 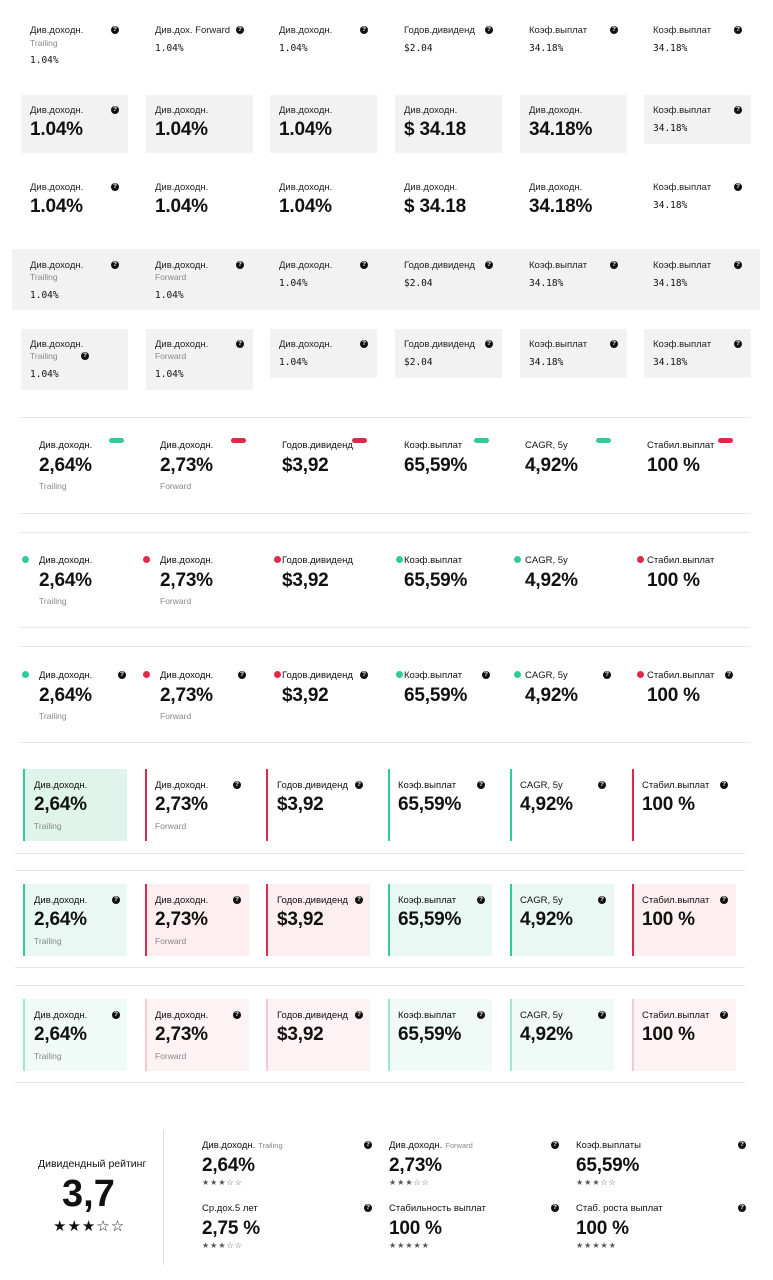 What do you see at coordinates (25, 559) in the screenshot?
I see `status-dot-green` at bounding box center [25, 559].